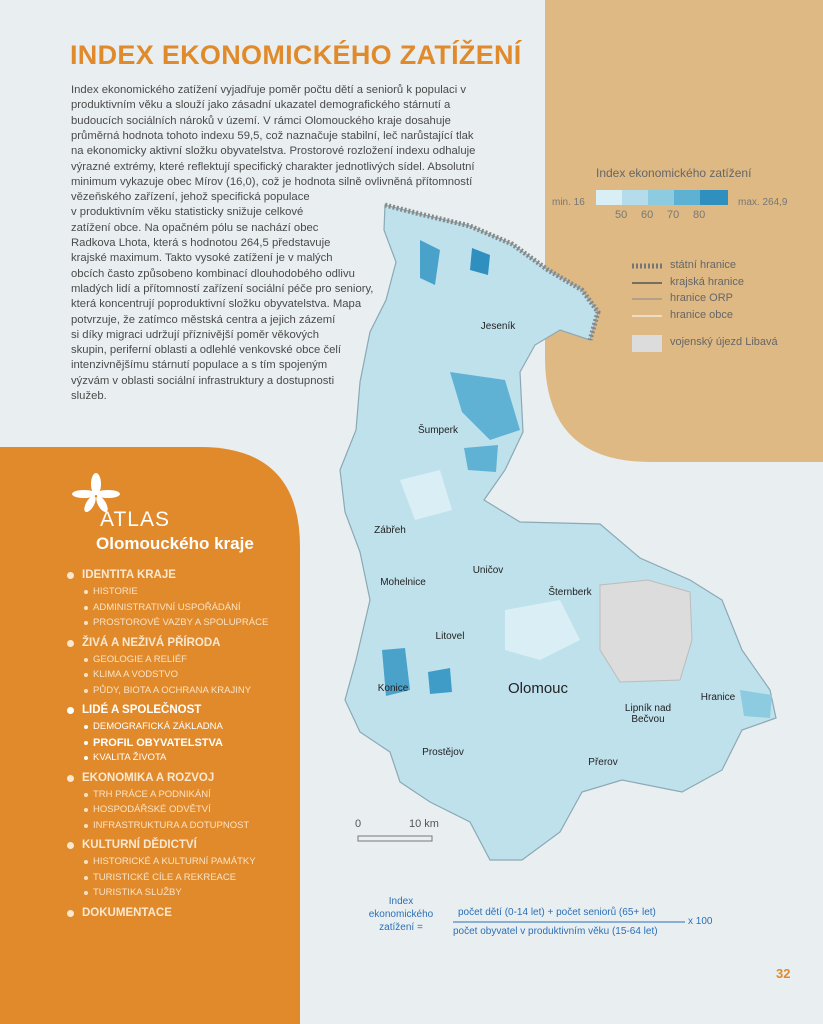  I want to click on brand-subtitle: Olomouckého kraje, so click(175, 543).